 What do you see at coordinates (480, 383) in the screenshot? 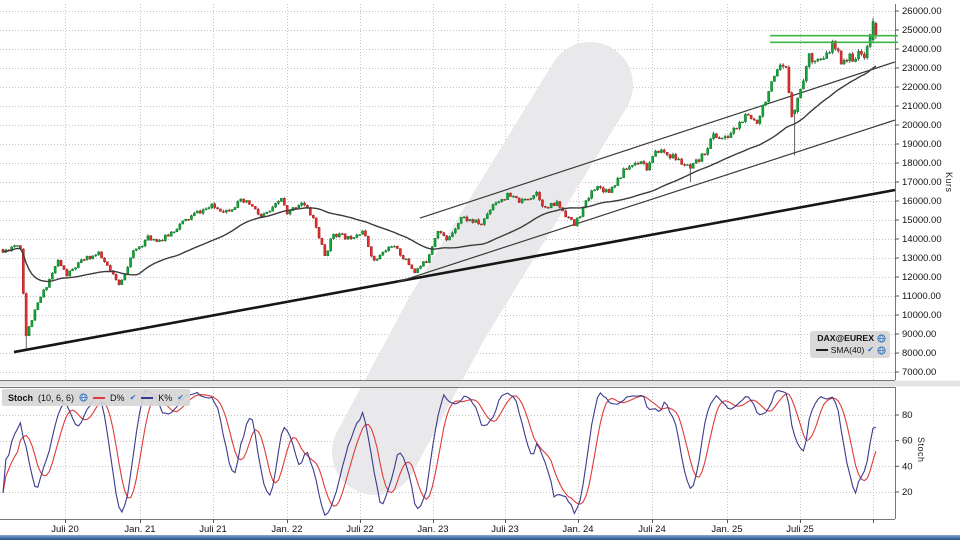
I see `panel-separator` at bounding box center [480, 383].